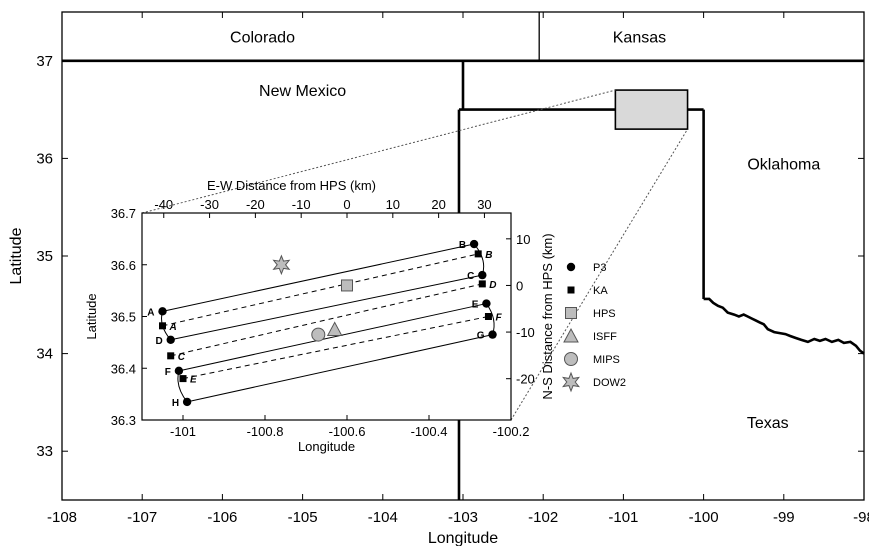 The image size is (869, 546). What do you see at coordinates (173, 327) in the screenshot?
I see `ka-point-label: A` at bounding box center [173, 327].